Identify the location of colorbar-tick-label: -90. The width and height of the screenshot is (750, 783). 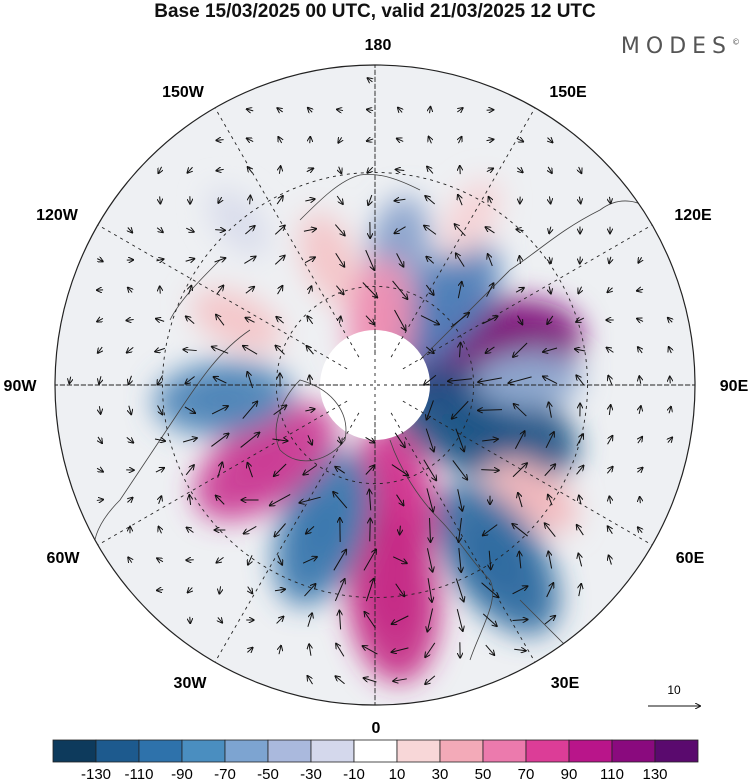
(182, 774).